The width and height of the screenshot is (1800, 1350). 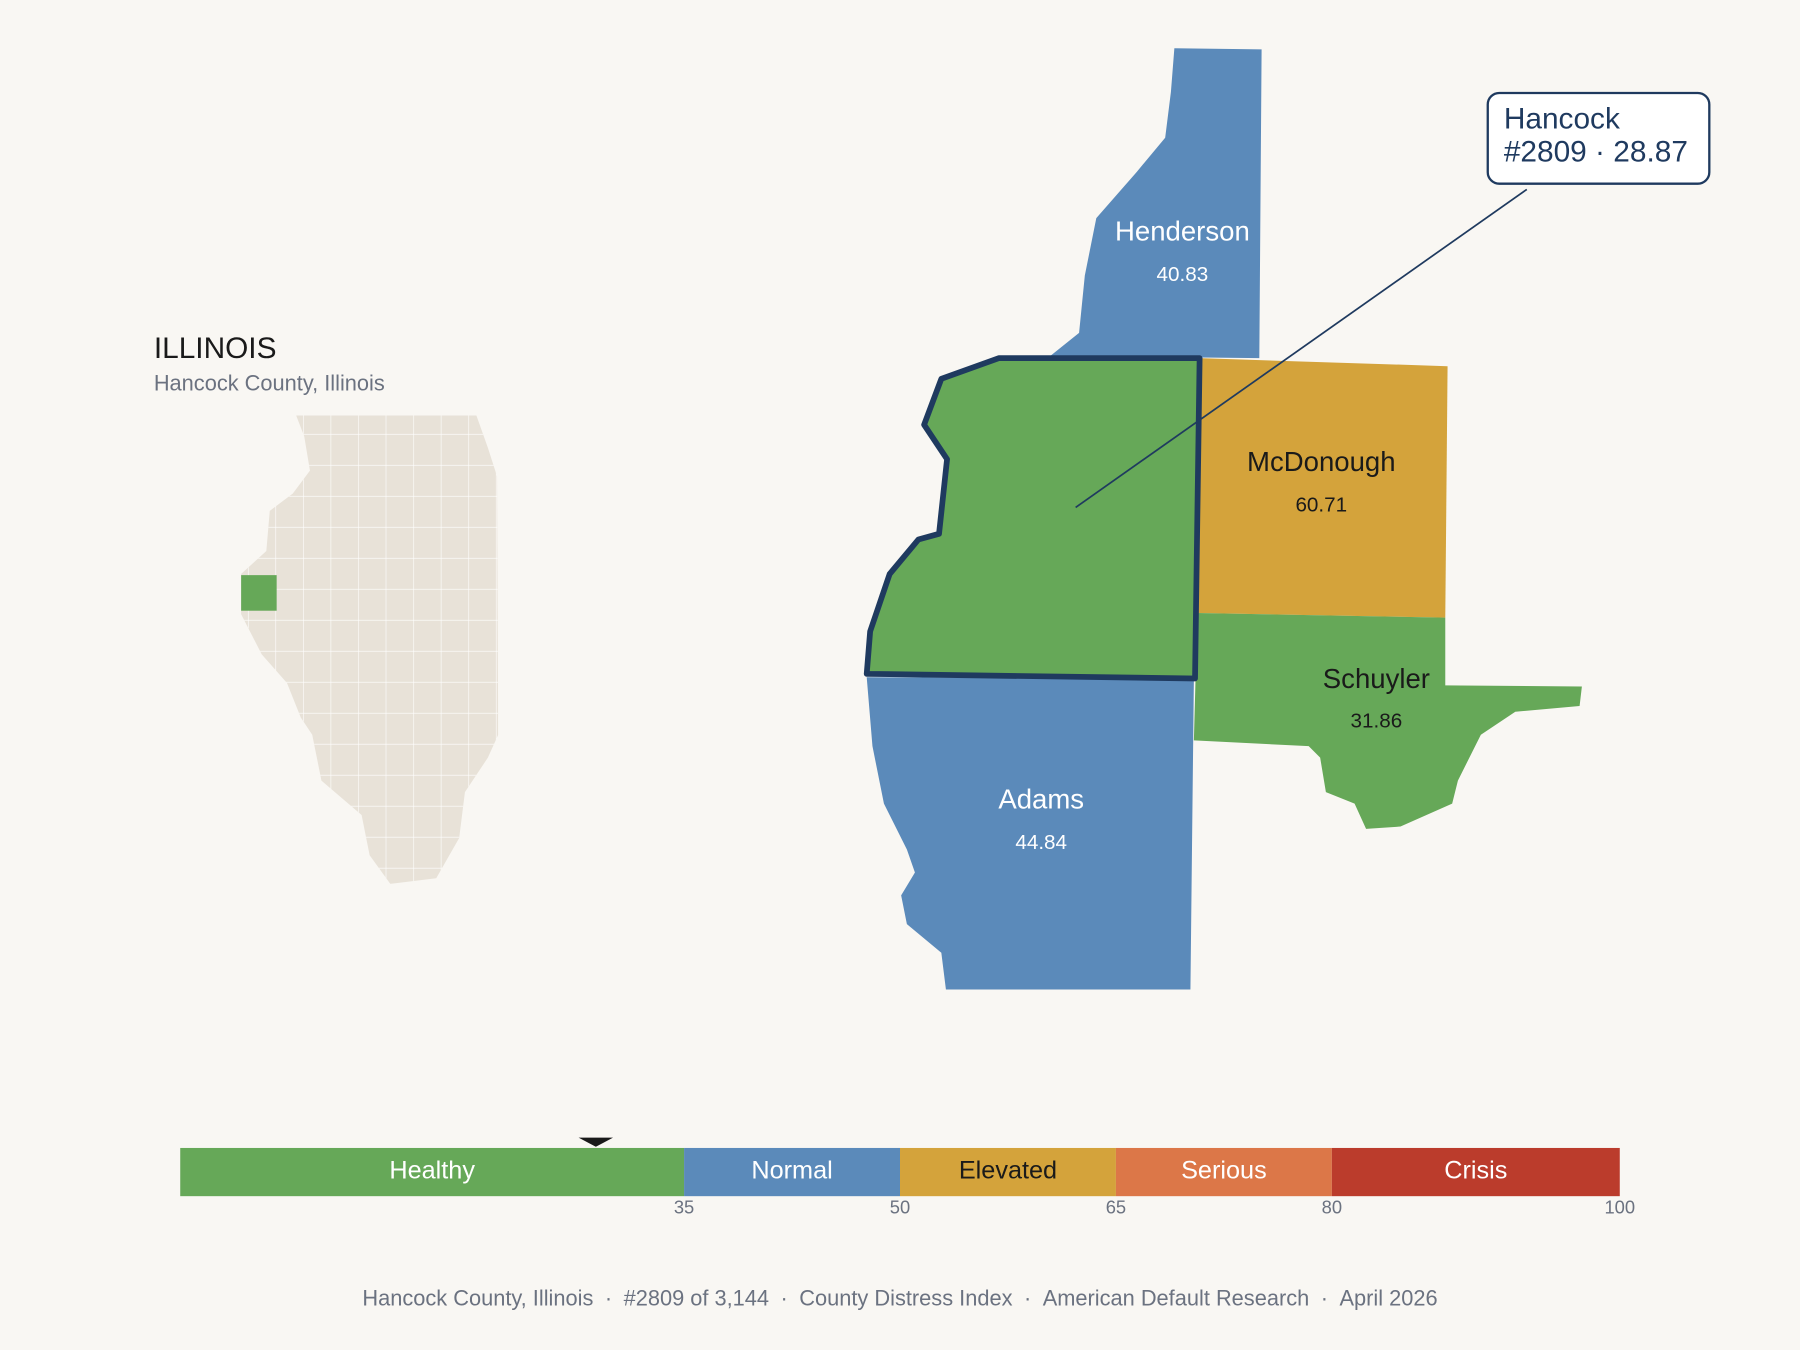 I want to click on callout-title: Hancock, so click(x=1562, y=118).